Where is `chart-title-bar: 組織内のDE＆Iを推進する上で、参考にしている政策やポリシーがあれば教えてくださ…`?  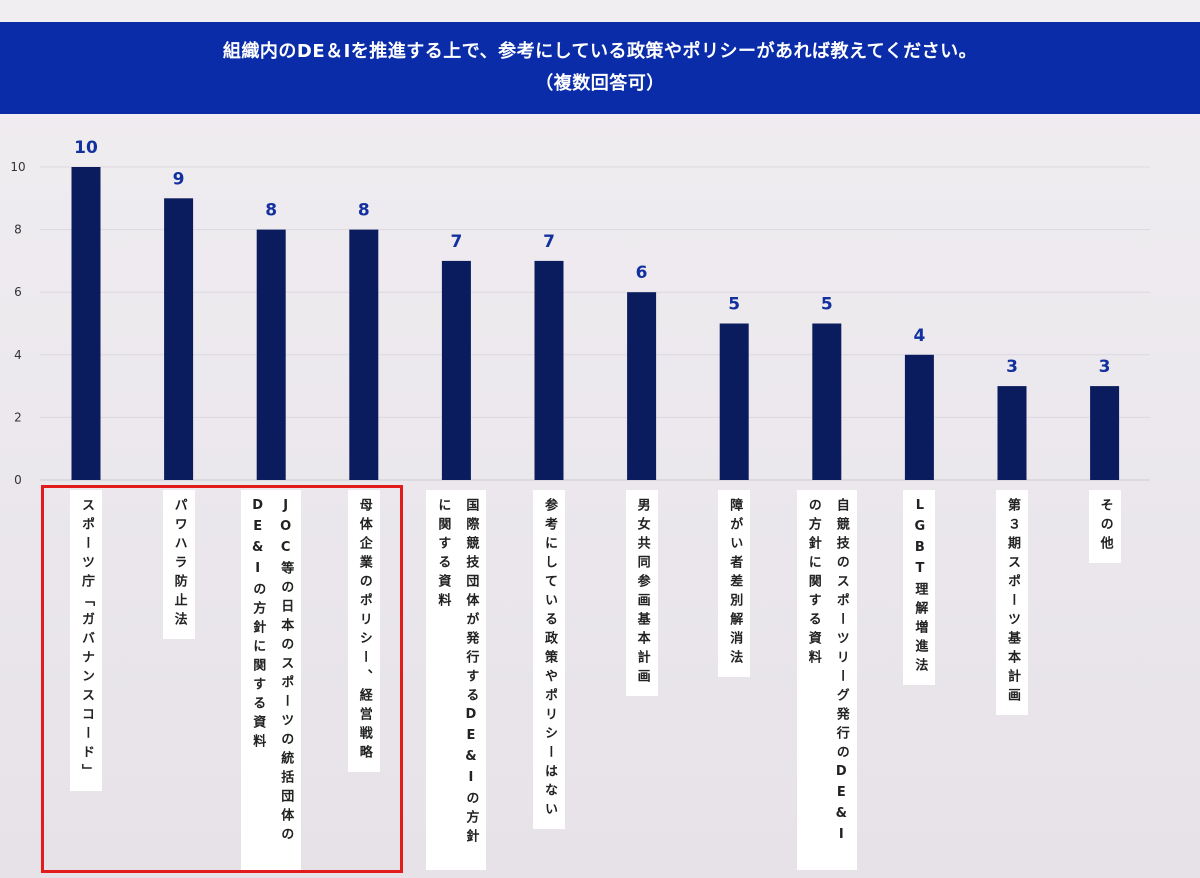 chart-title-bar: 組織内のDE＆Iを推進する上で、参考にしている政策やポリシーがあれば教えてくださ… is located at coordinates (600, 68).